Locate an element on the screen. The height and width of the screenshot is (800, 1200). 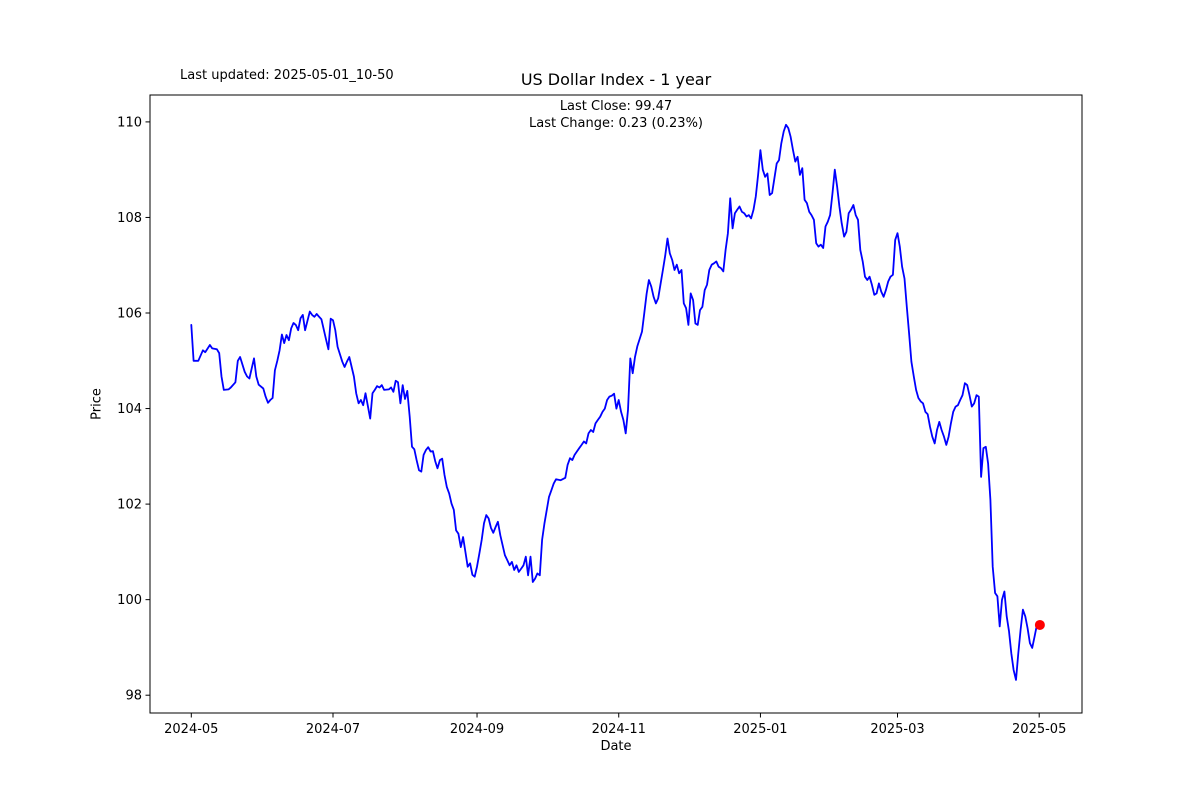
chart-title: US Dollar Index - 1 year is located at coordinates (616, 79).